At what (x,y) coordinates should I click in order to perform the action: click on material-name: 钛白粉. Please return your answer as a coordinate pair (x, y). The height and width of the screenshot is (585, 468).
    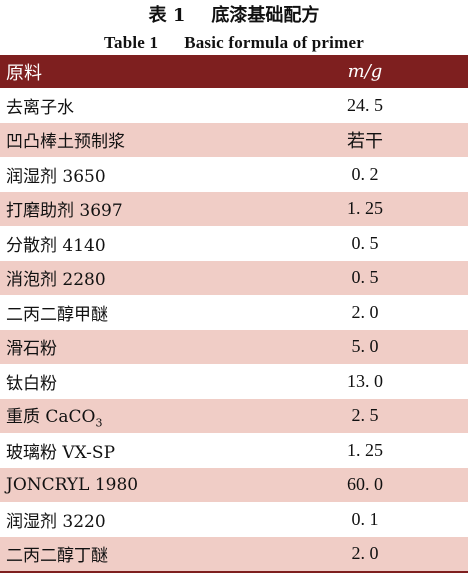
    Looking at the image, I should click on (31, 383).